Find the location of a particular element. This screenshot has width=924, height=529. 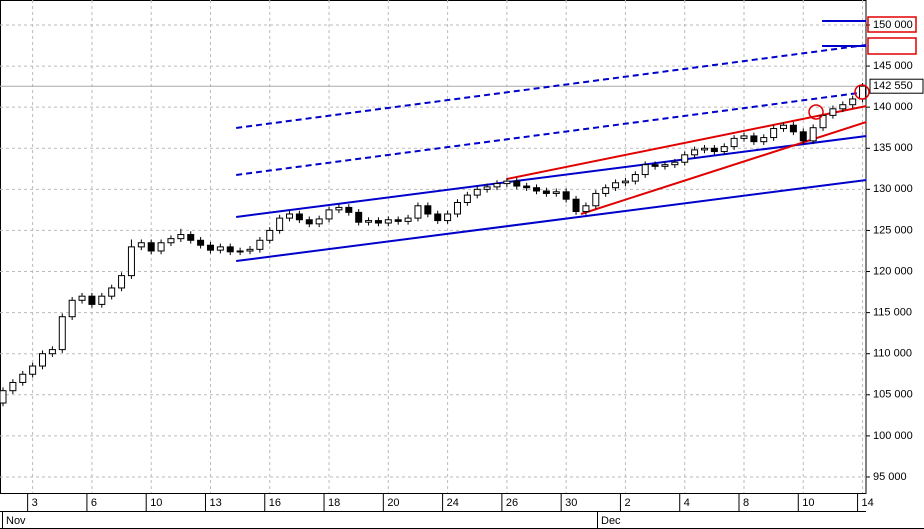

x-tick-label: 4 is located at coordinates (687, 503).